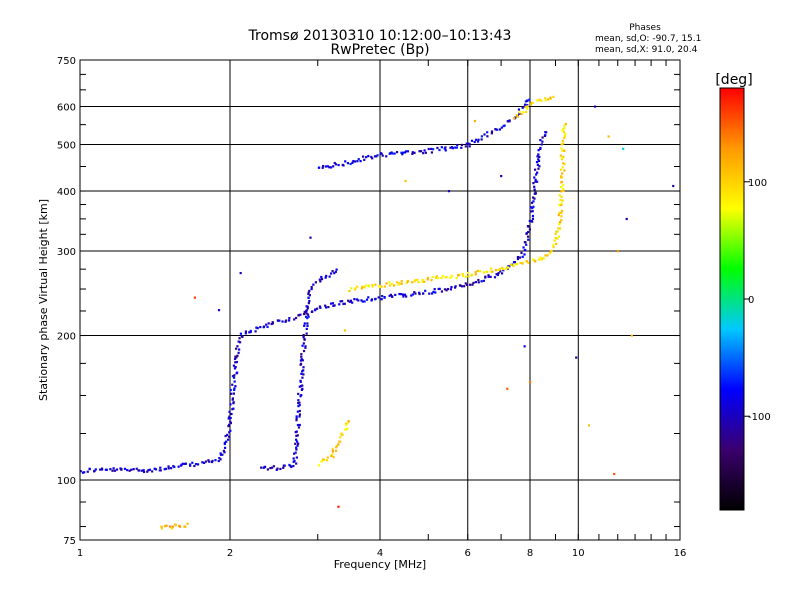 Image resolution: width=800 pixels, height=600 pixels. What do you see at coordinates (468, 553) in the screenshot?
I see `x-tick-label-6: 6` at bounding box center [468, 553].